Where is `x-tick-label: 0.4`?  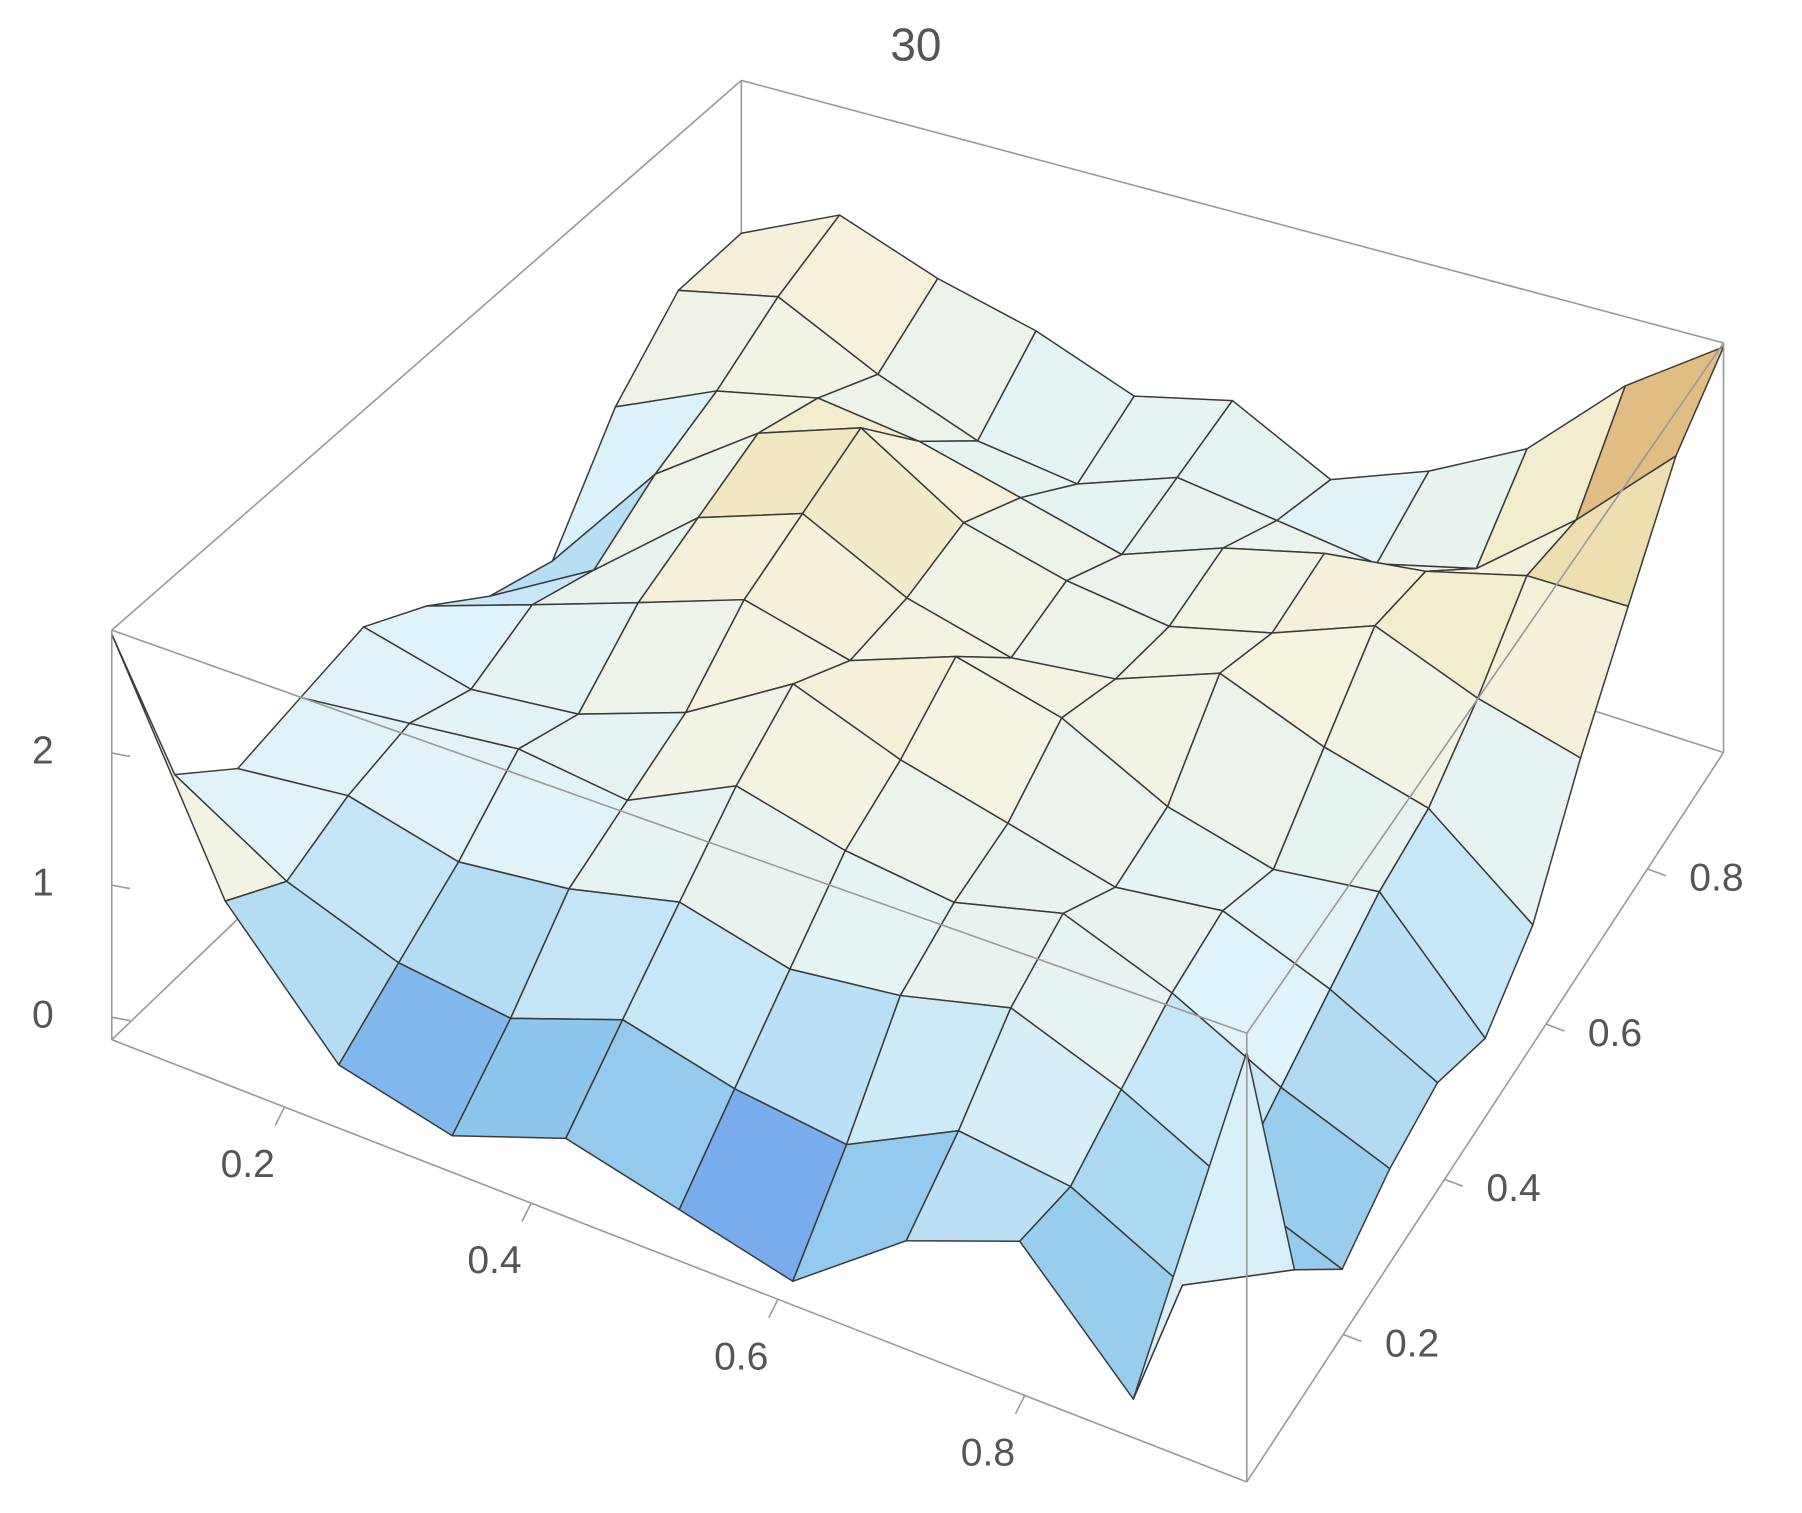
x-tick-label: 0.4 is located at coordinates (494, 1260).